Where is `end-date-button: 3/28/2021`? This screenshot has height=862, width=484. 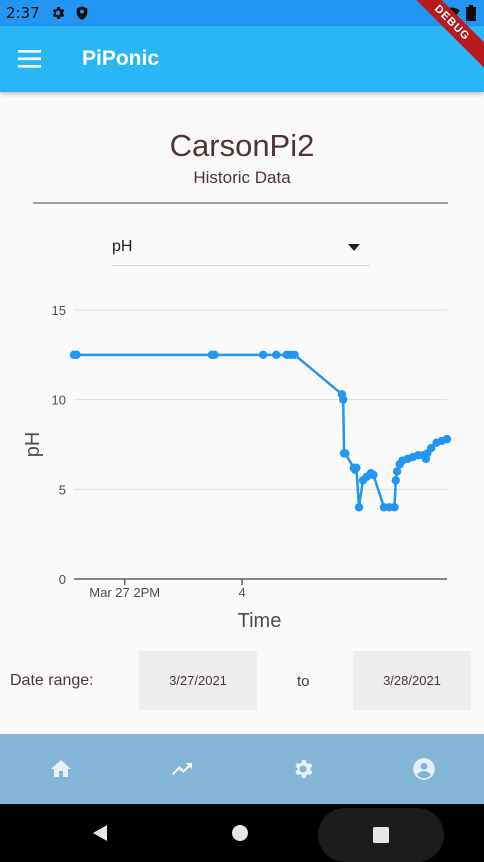 end-date-button: 3/28/2021 is located at coordinates (412, 680).